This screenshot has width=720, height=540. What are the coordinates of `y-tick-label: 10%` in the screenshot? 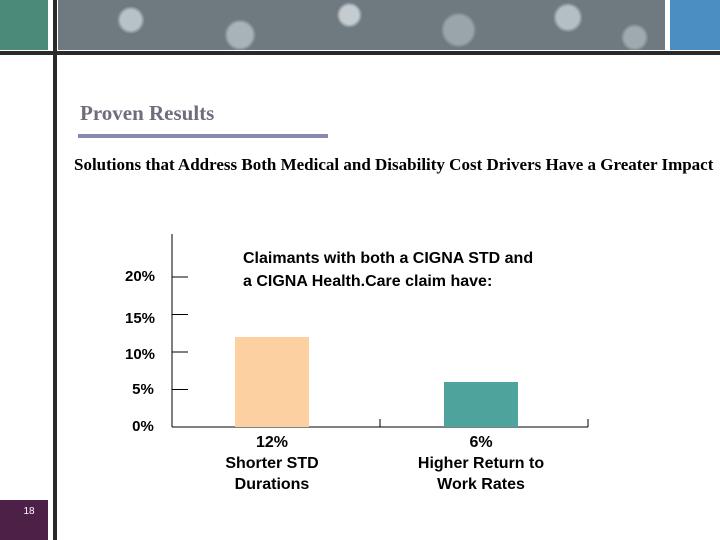 It's located at (140, 354).